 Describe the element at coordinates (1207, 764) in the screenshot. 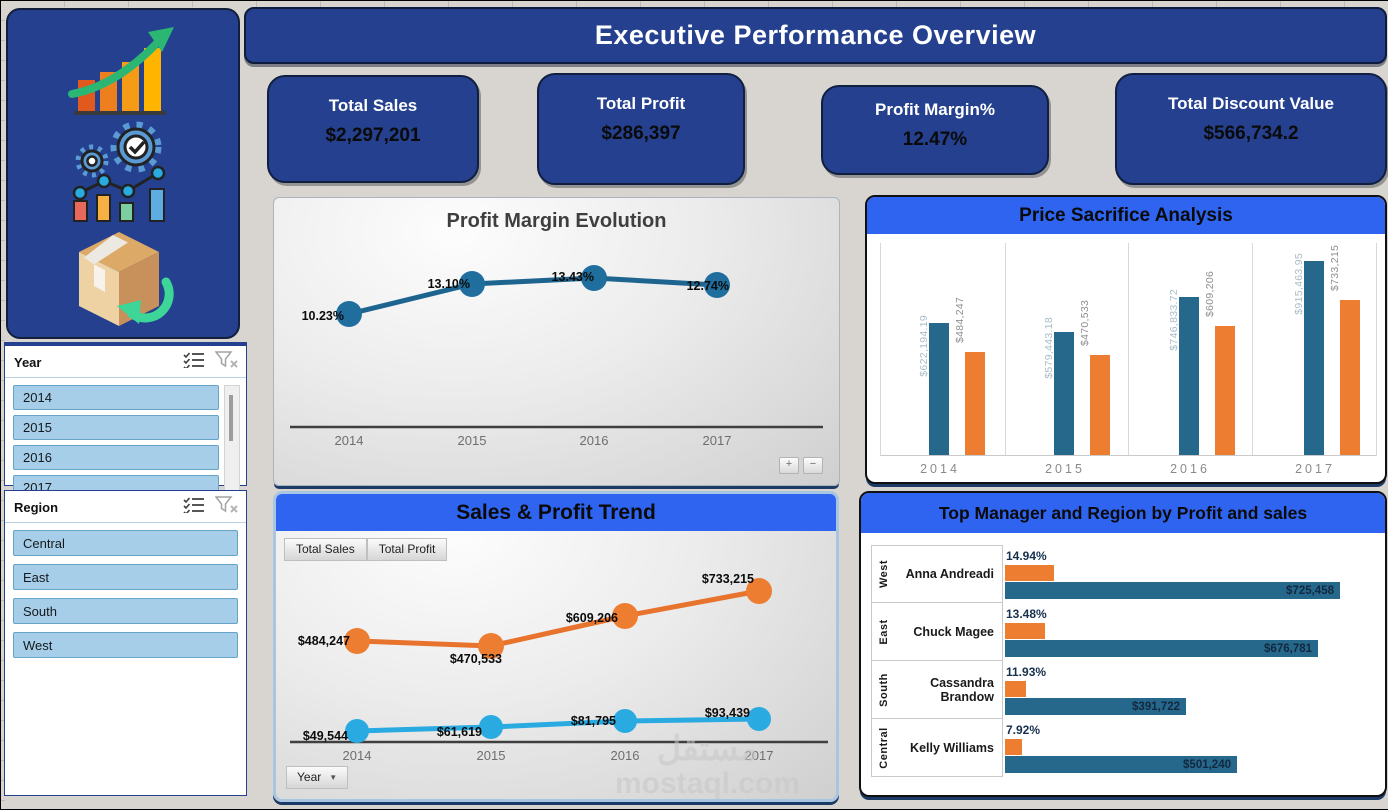

I see `sales-value-label: $501,240` at that location.